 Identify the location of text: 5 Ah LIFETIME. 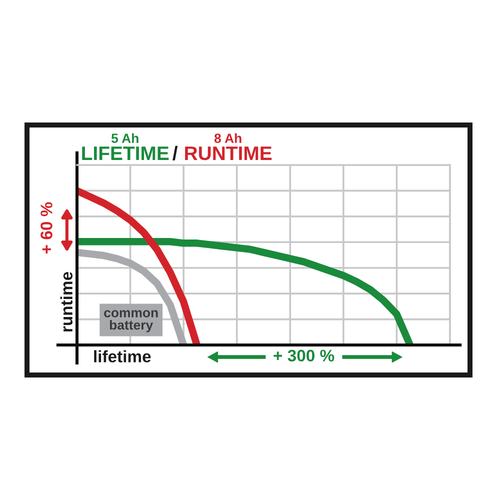
(125, 146).